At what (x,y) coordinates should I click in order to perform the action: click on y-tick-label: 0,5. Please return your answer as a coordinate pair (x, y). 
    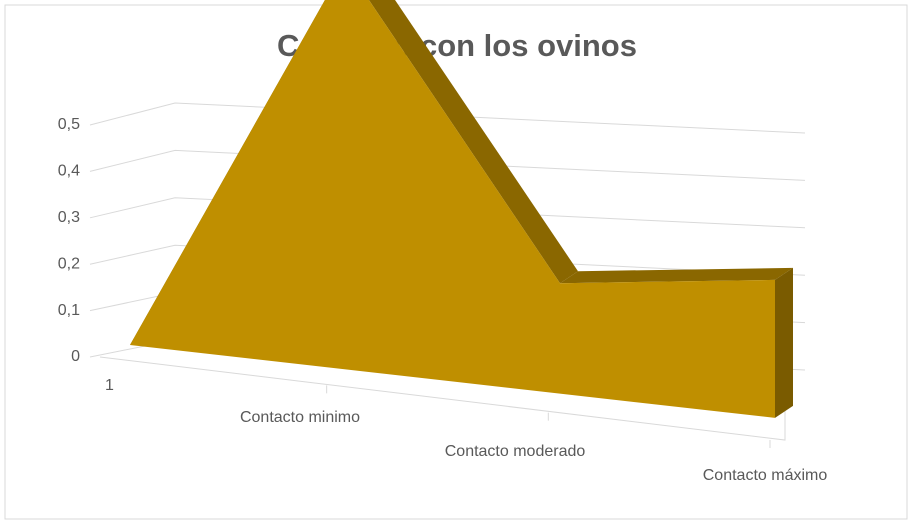
    Looking at the image, I should click on (69, 124).